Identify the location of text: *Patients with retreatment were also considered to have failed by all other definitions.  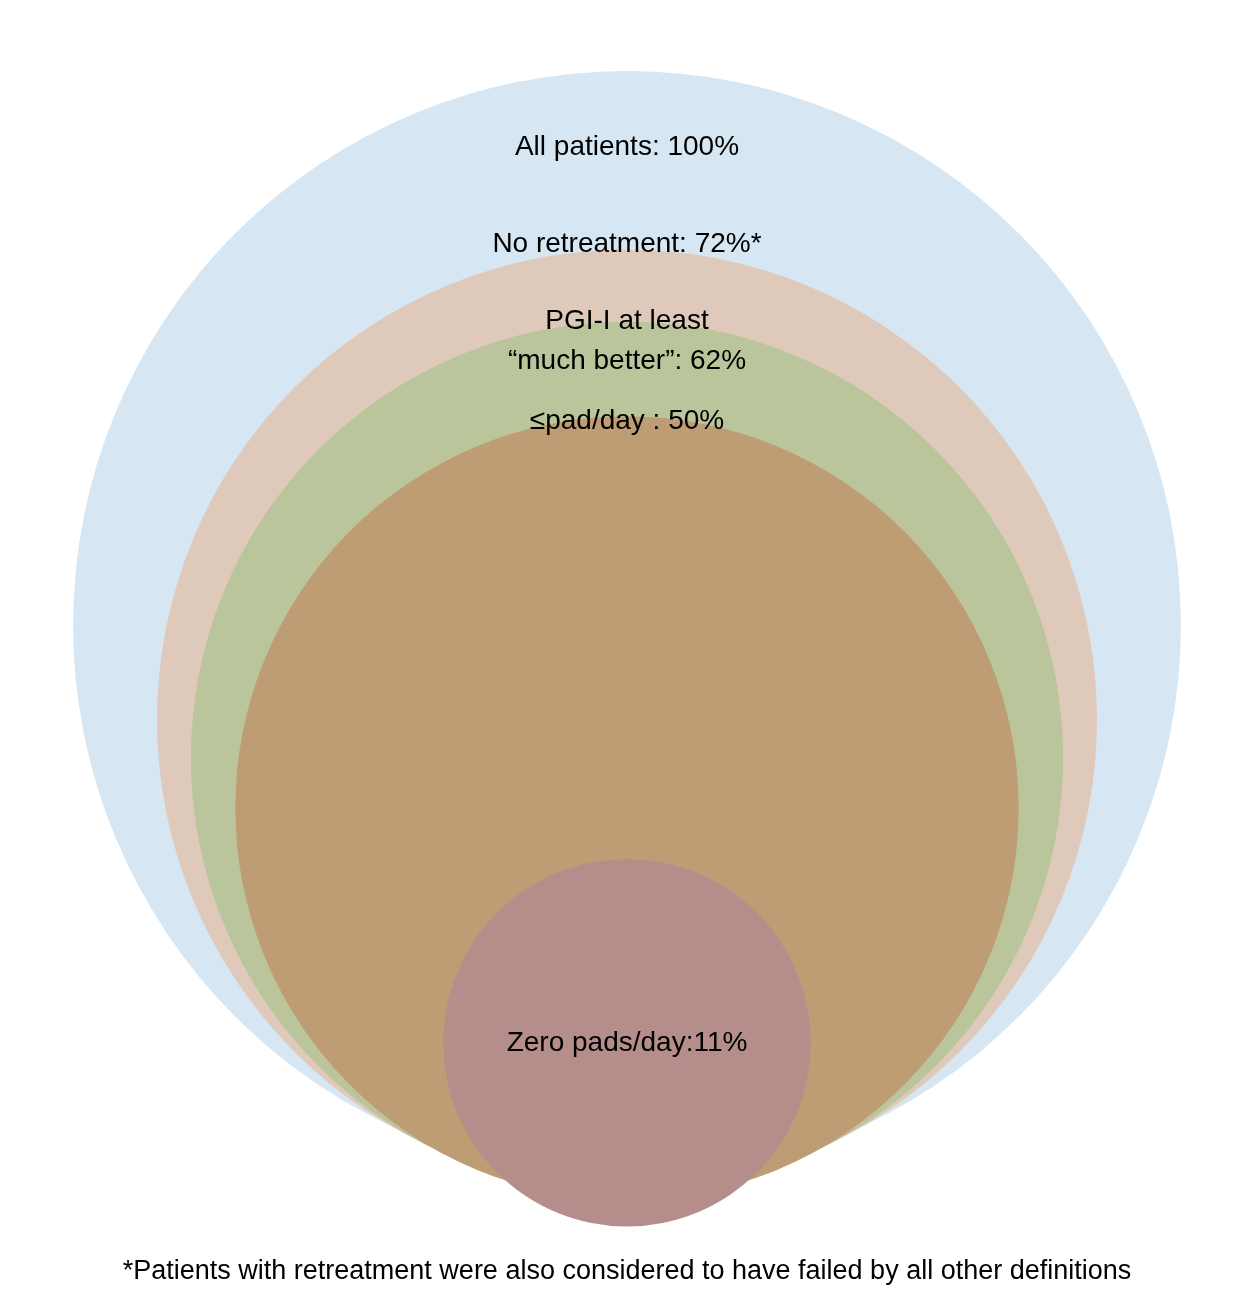
(627, 1270).